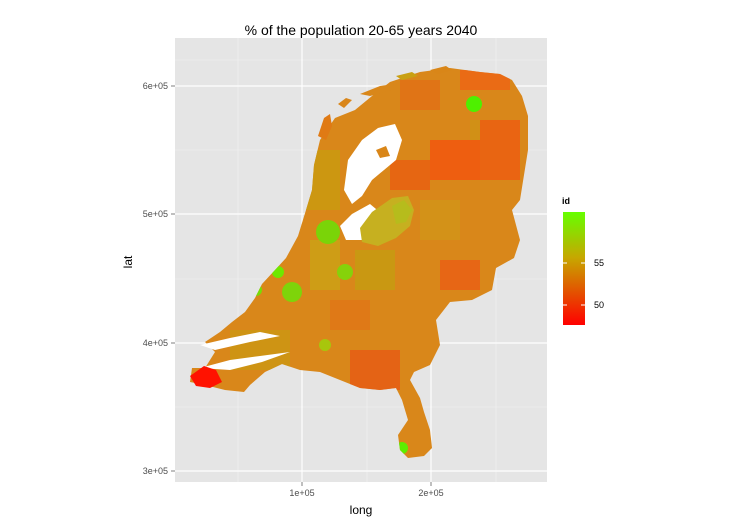 Image resolution: width=750 pixels, height=527 pixels. I want to click on x-axis-title: long, so click(361, 510).